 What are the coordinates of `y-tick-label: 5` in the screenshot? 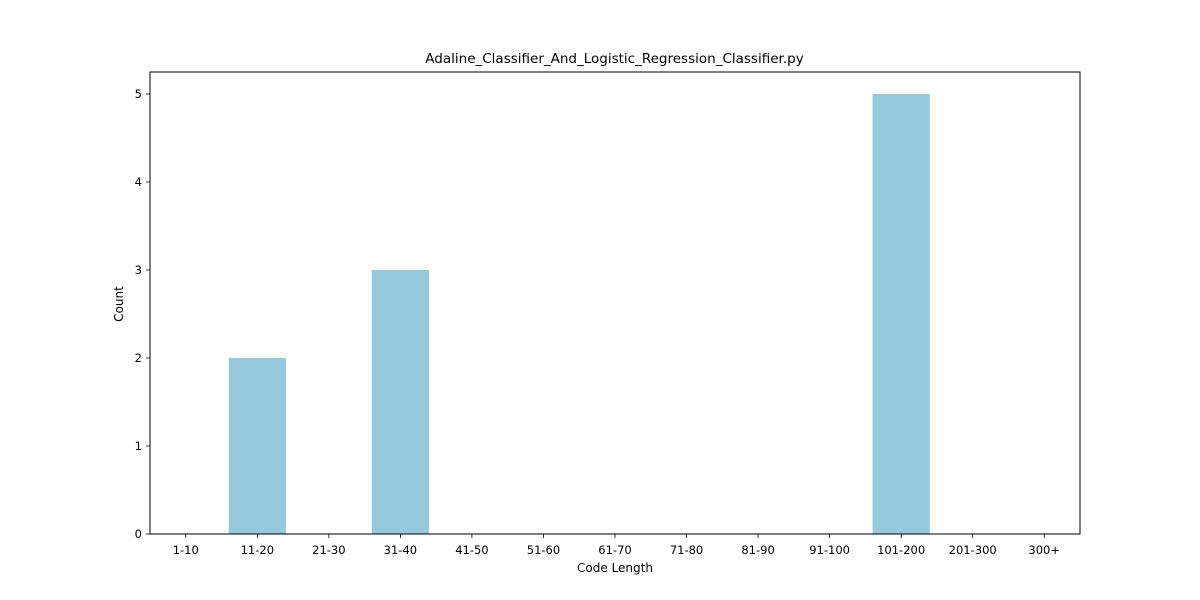 It's located at (138, 94).